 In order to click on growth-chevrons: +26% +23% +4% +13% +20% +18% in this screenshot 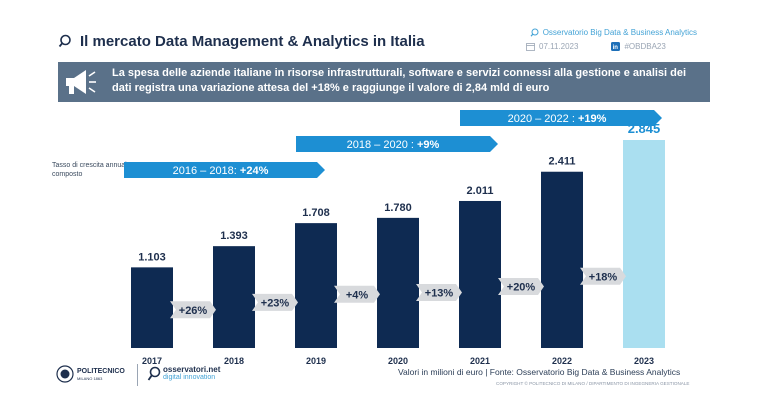, I will do `click(398, 293)`.